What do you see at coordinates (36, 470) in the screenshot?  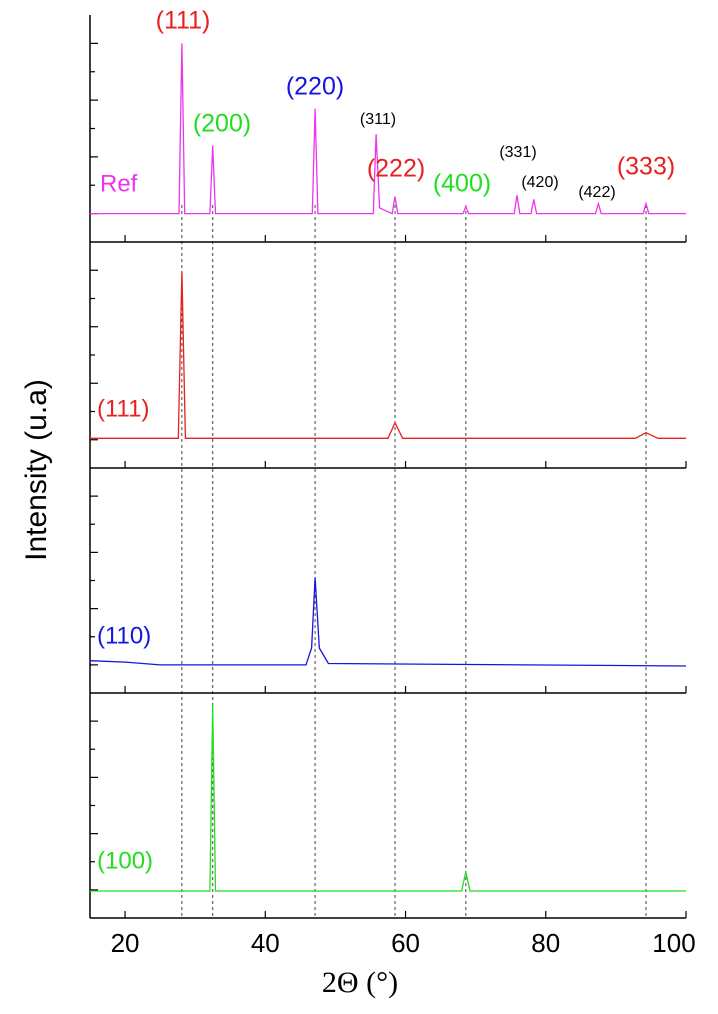 I see `y-axis-label: Intensity (u.a)` at bounding box center [36, 470].